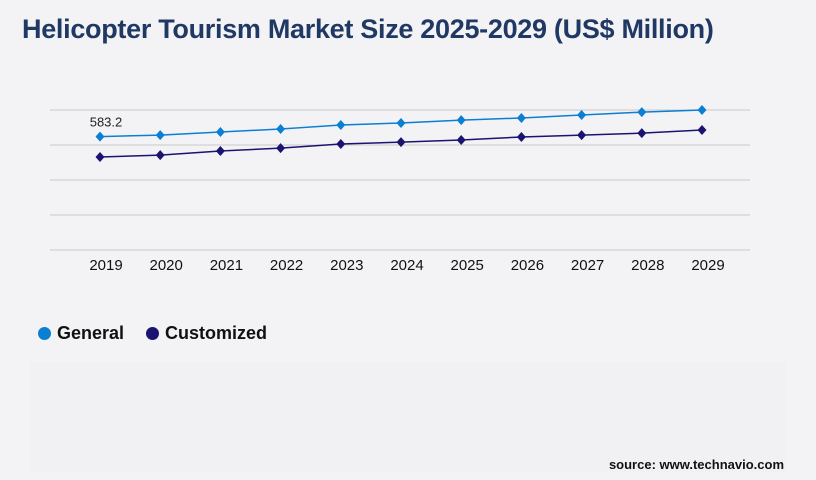 The width and height of the screenshot is (816, 480). What do you see at coordinates (286, 265) in the screenshot?
I see `x-tick-label: 2022` at bounding box center [286, 265].